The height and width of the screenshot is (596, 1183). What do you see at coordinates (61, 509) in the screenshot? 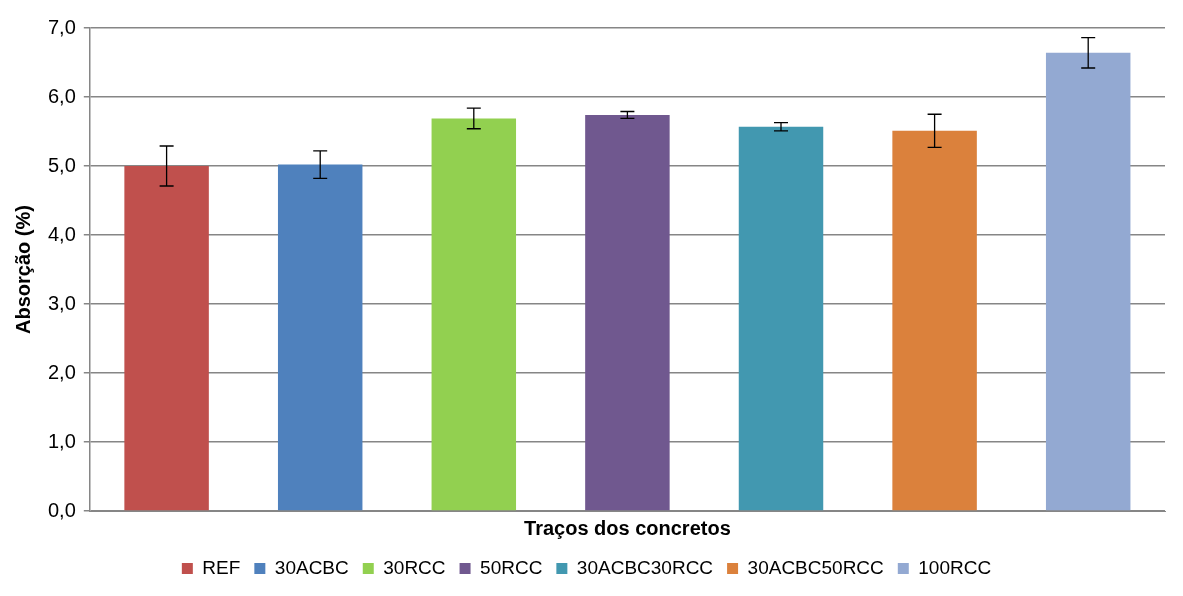
I see `y-tick-label: 0,0` at bounding box center [61, 509].